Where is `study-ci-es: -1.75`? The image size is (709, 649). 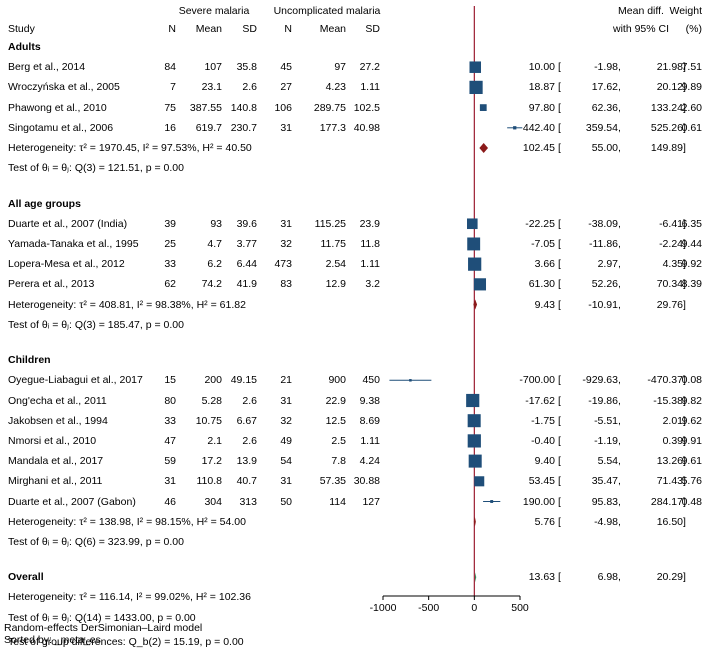
study-ci-es: -1.75 is located at coordinates (543, 420).